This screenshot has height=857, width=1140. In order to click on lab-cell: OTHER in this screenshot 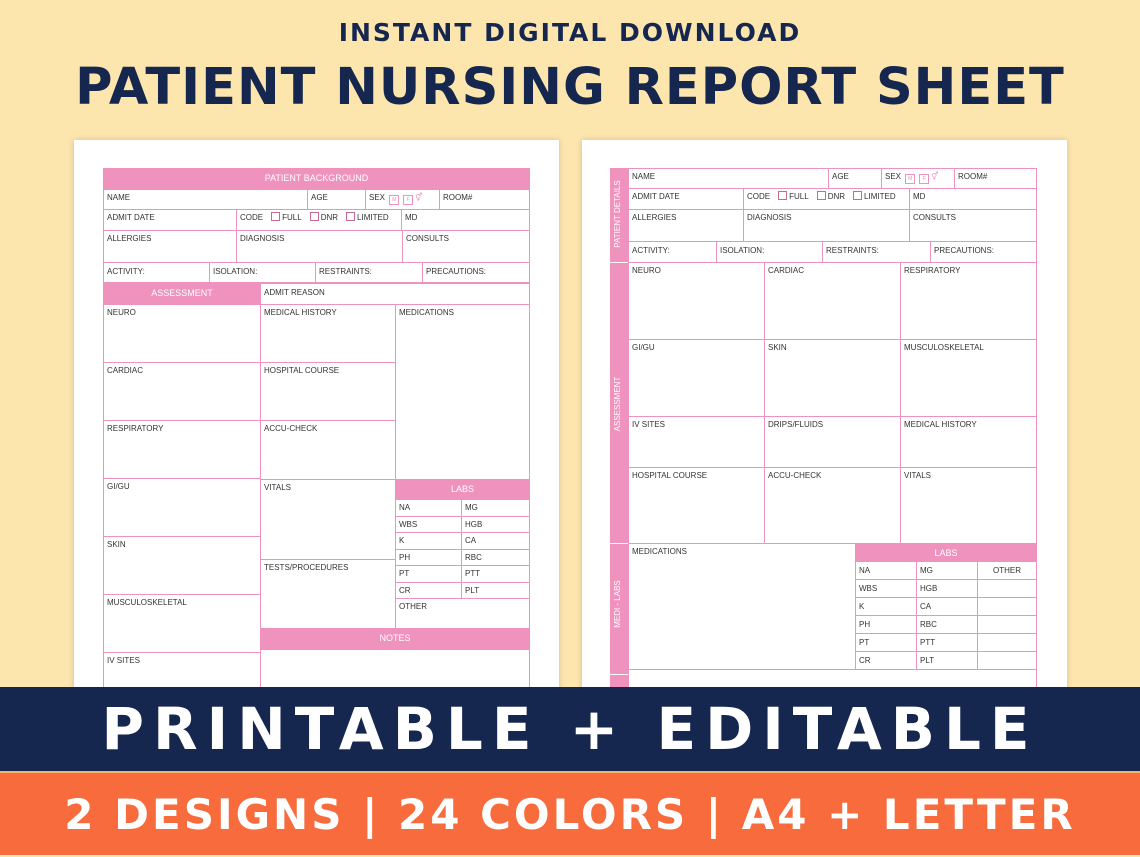, I will do `click(1007, 570)`.